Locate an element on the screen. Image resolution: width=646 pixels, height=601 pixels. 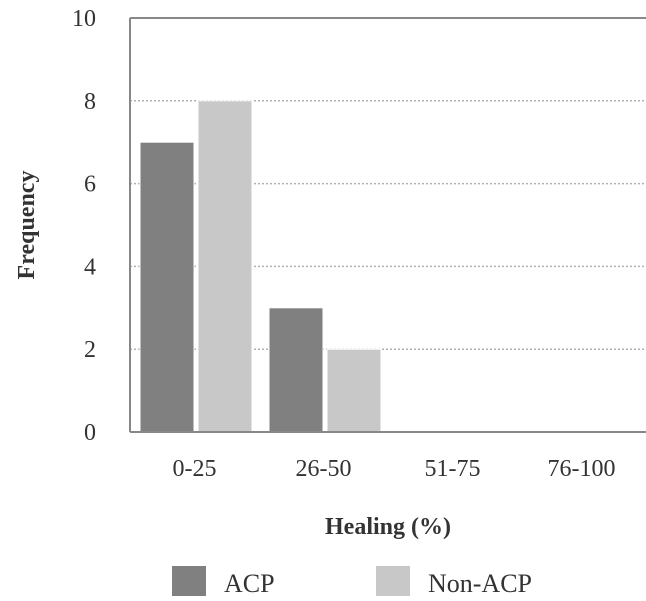
legend-swatch-acp is located at coordinates (189, 581).